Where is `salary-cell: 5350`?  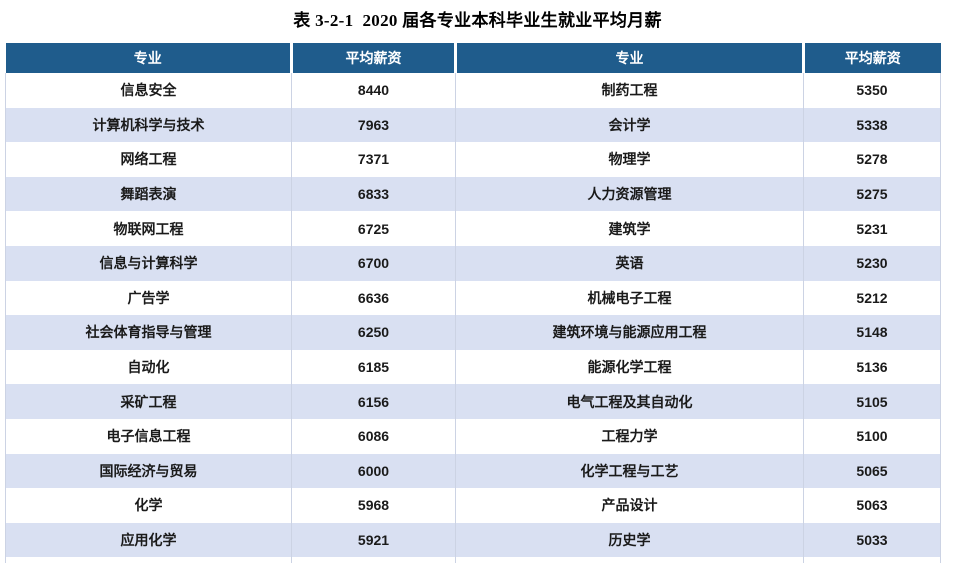 salary-cell: 5350 is located at coordinates (872, 90).